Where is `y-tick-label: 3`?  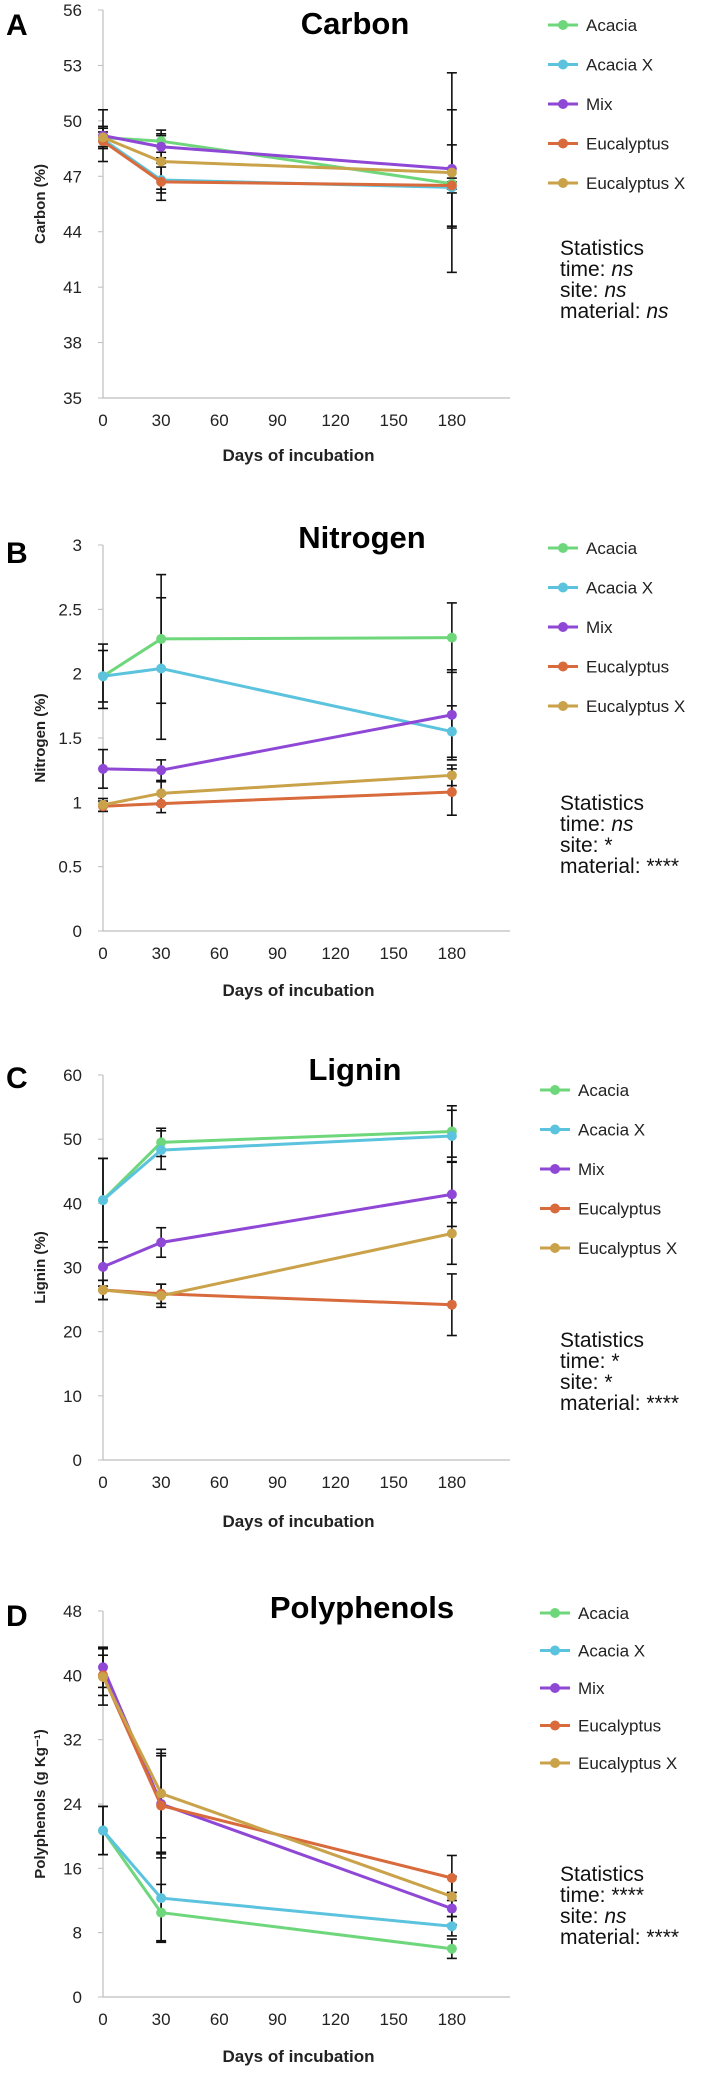
y-tick-label: 3 is located at coordinates (77, 545).